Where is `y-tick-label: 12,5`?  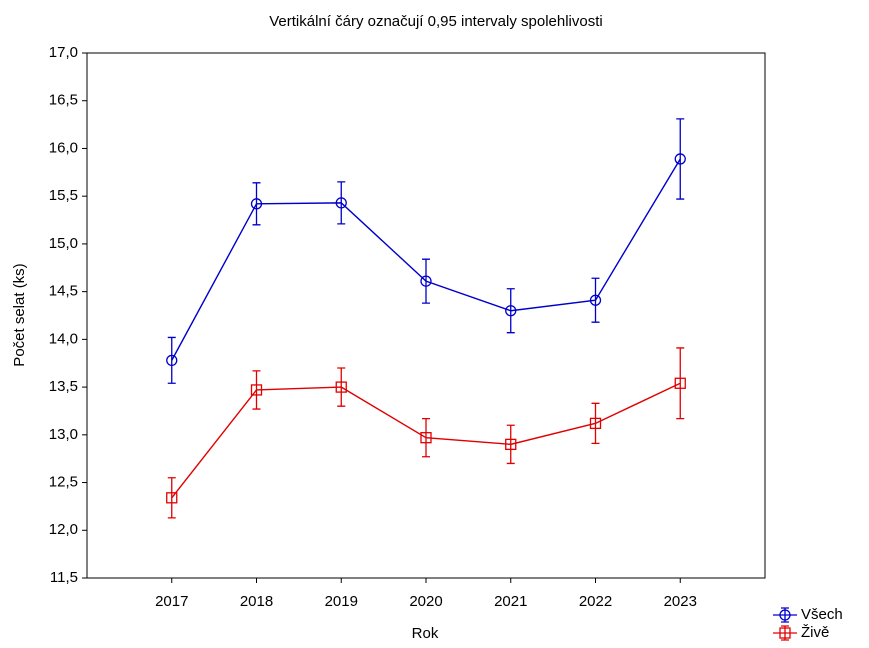 y-tick-label: 12,5 is located at coordinates (63, 482).